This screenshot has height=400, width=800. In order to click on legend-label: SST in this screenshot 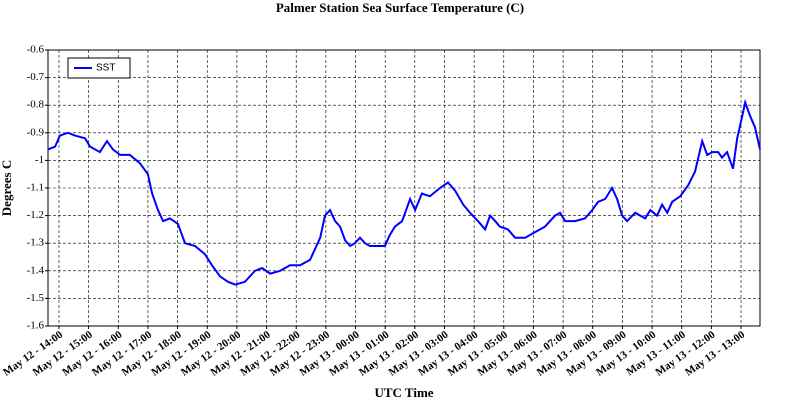, I will do `click(105, 68)`.